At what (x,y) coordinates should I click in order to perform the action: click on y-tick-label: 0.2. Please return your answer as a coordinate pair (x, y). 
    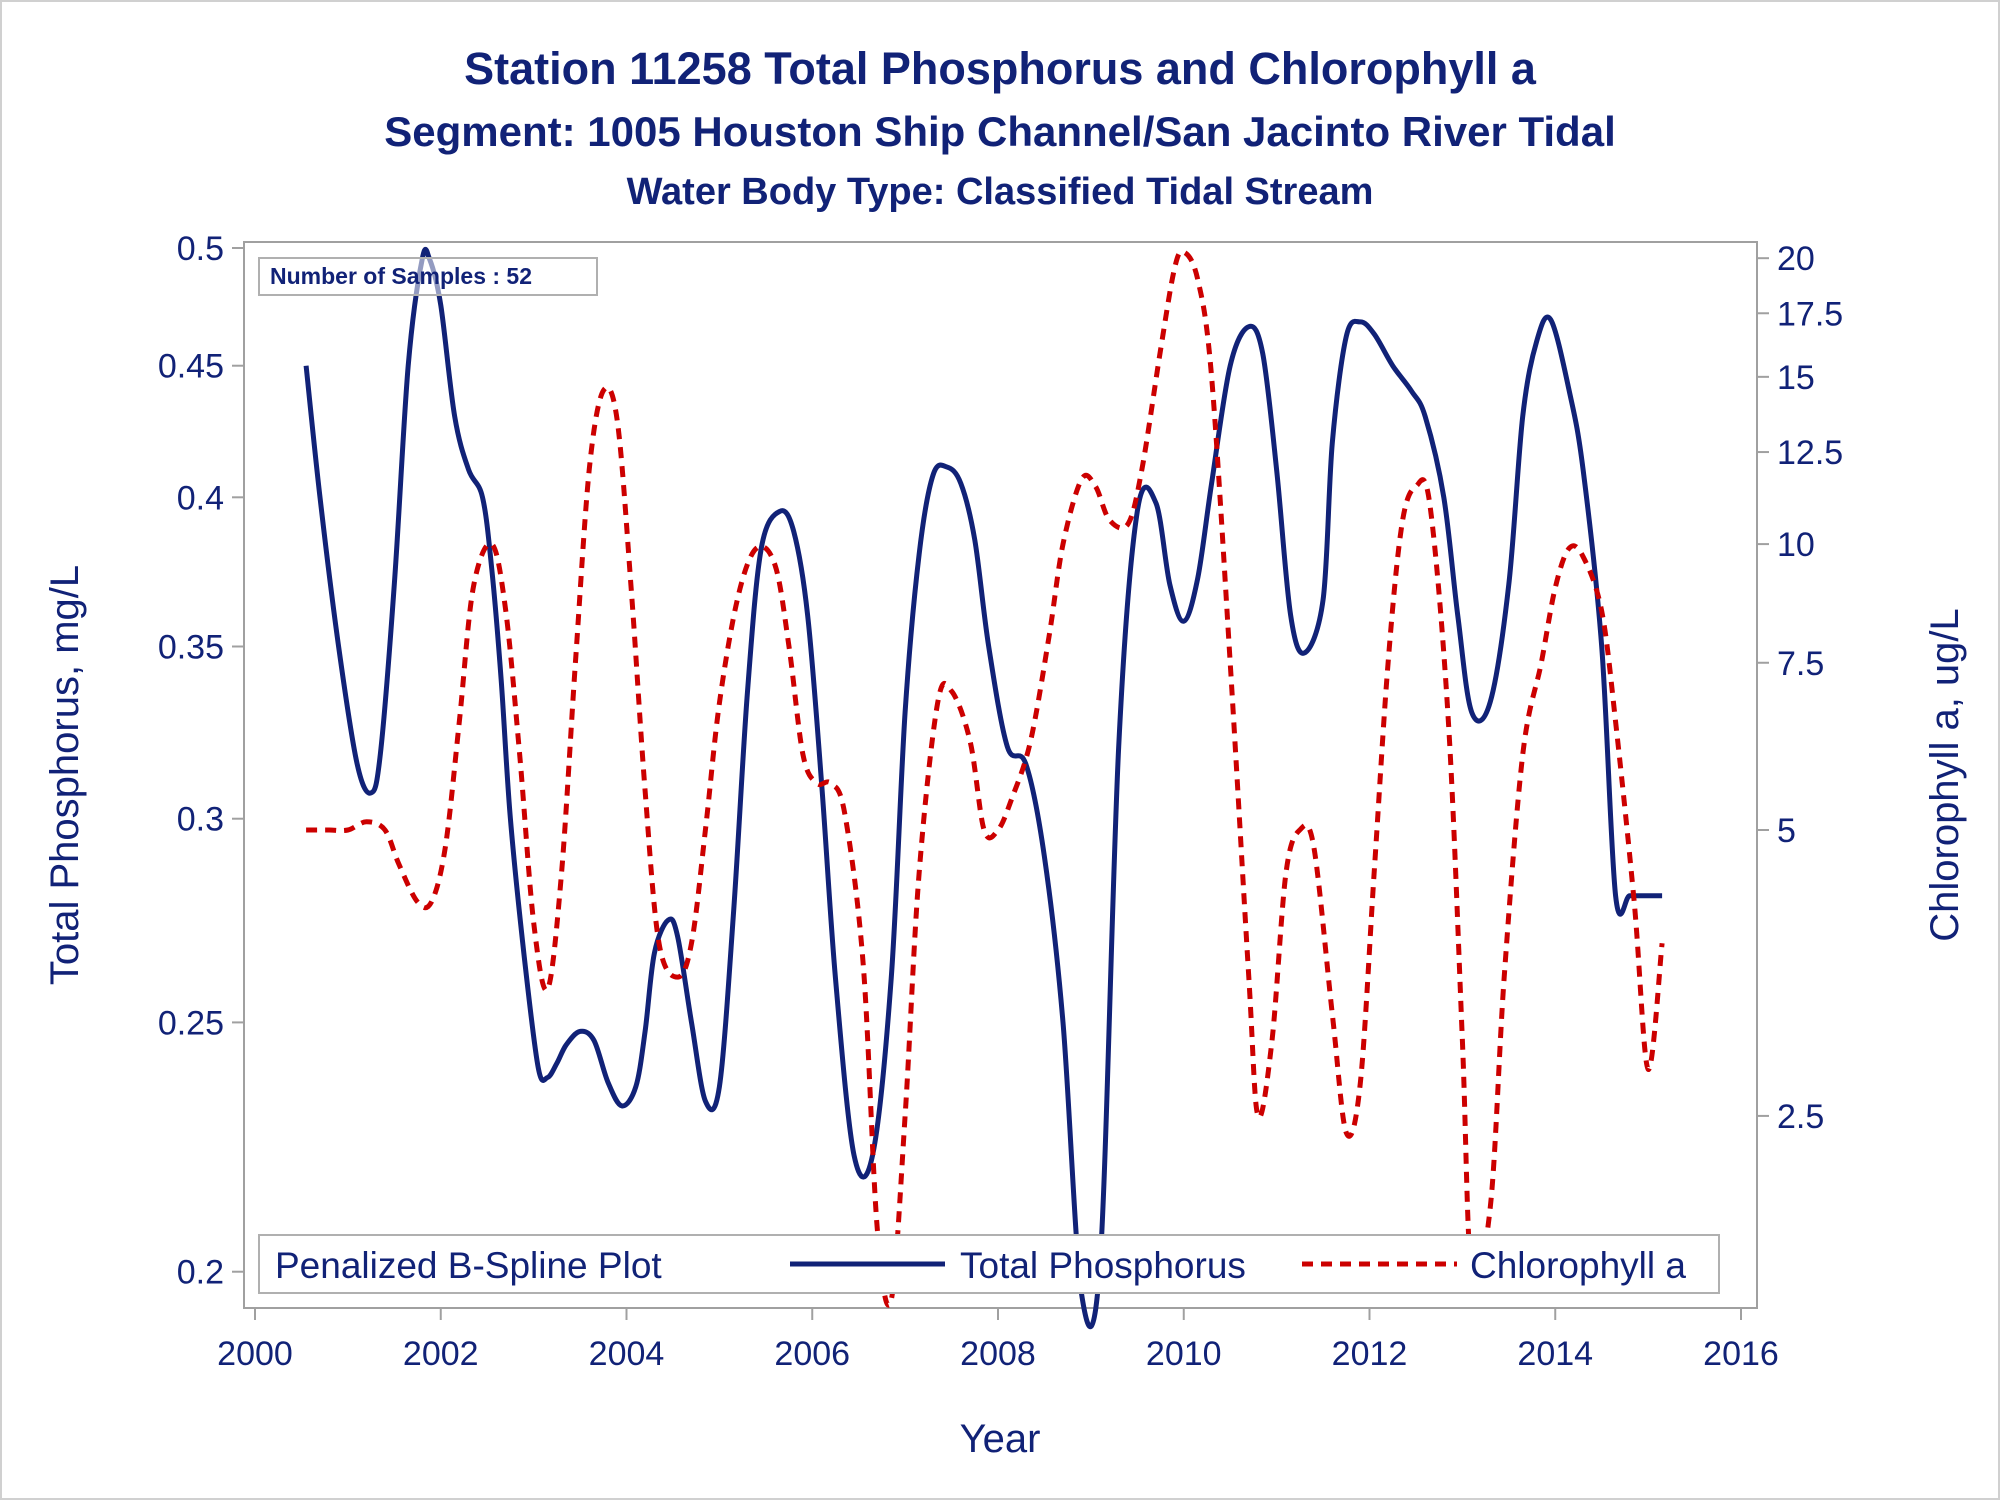
    Looking at the image, I should click on (200, 1273).